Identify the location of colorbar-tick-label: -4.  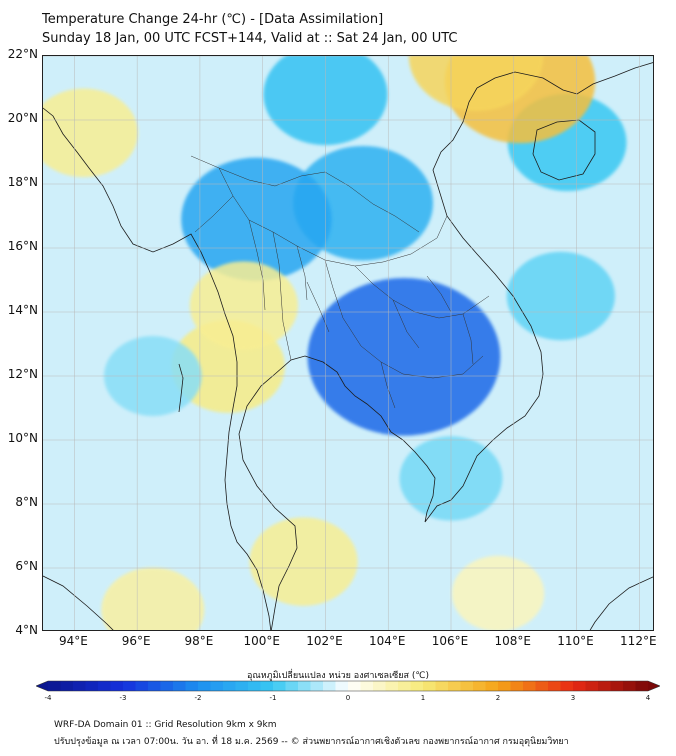
(48, 698).